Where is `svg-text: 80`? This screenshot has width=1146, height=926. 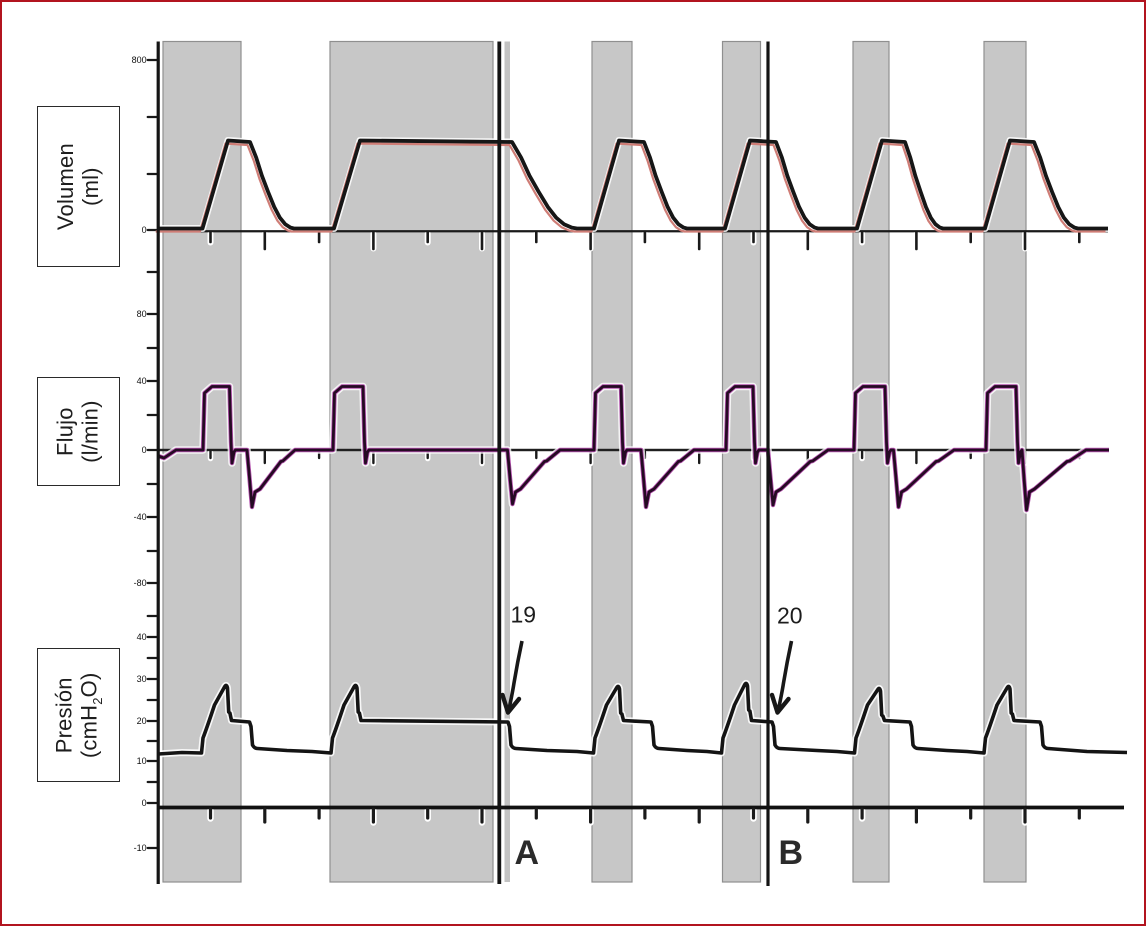
svg-text: 80 is located at coordinates (142, 314).